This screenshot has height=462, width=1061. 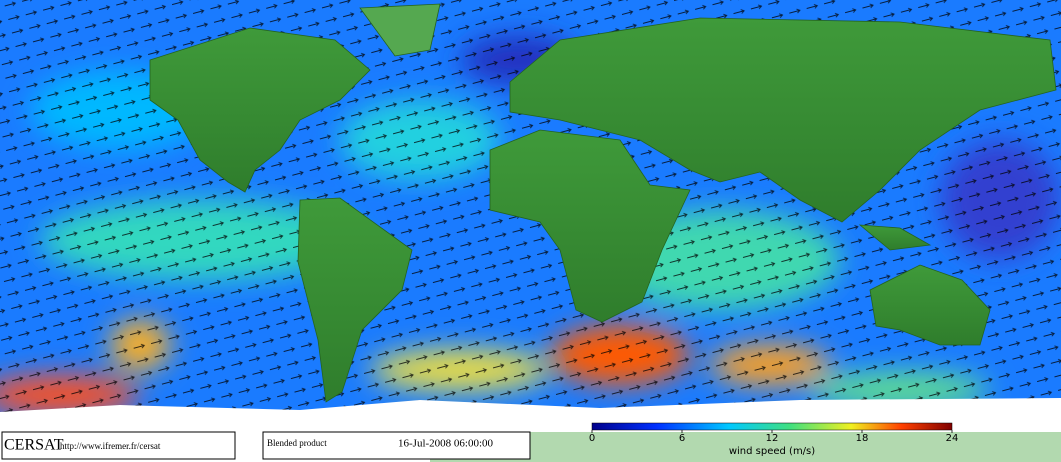 What do you see at coordinates (396, 445) in the screenshot?
I see `product-box` at bounding box center [396, 445].